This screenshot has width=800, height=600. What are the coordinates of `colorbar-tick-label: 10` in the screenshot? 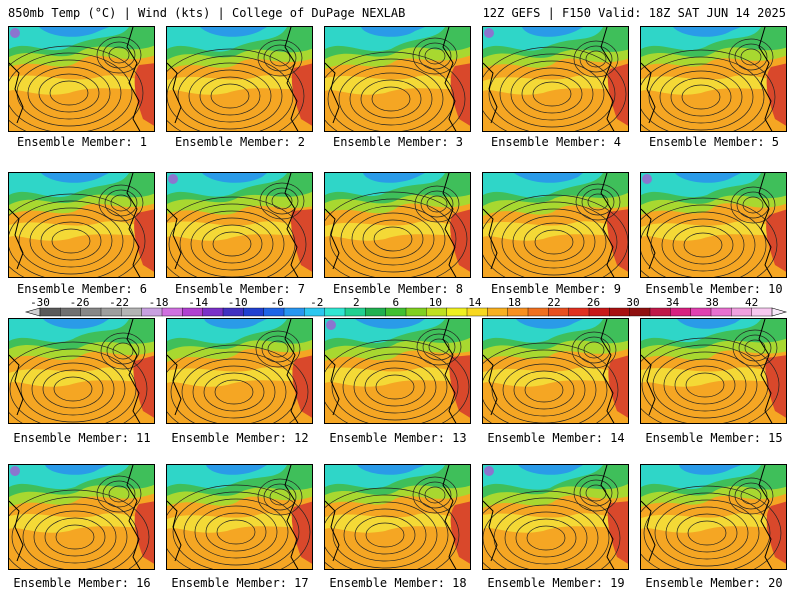 It's located at (435, 302).